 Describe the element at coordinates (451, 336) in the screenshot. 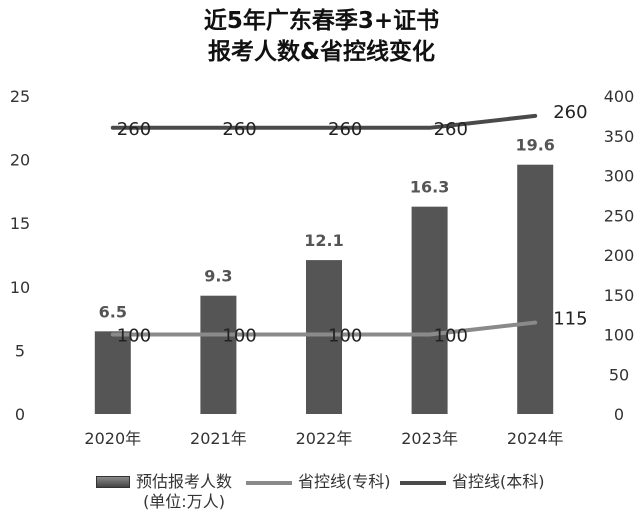

I see `line-value-label-1-3: 100` at that location.